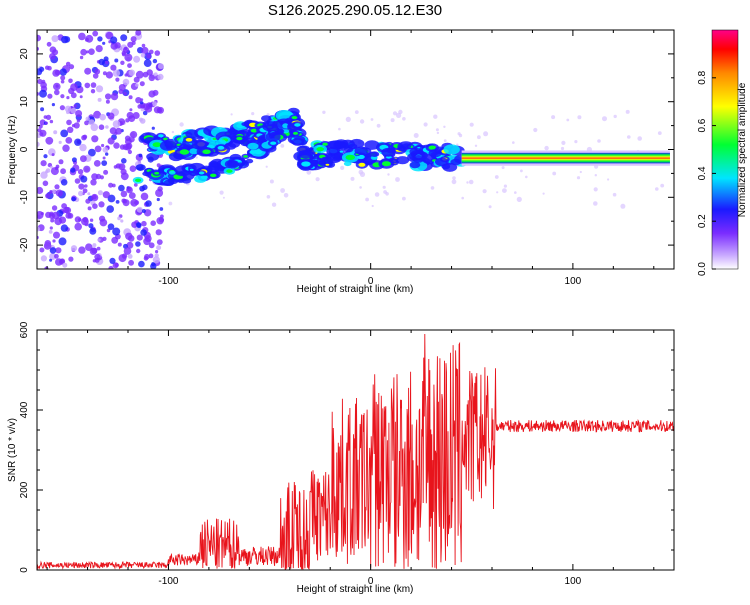  I want to click on colorbar-tick-label: 0.8, so click(702, 77).